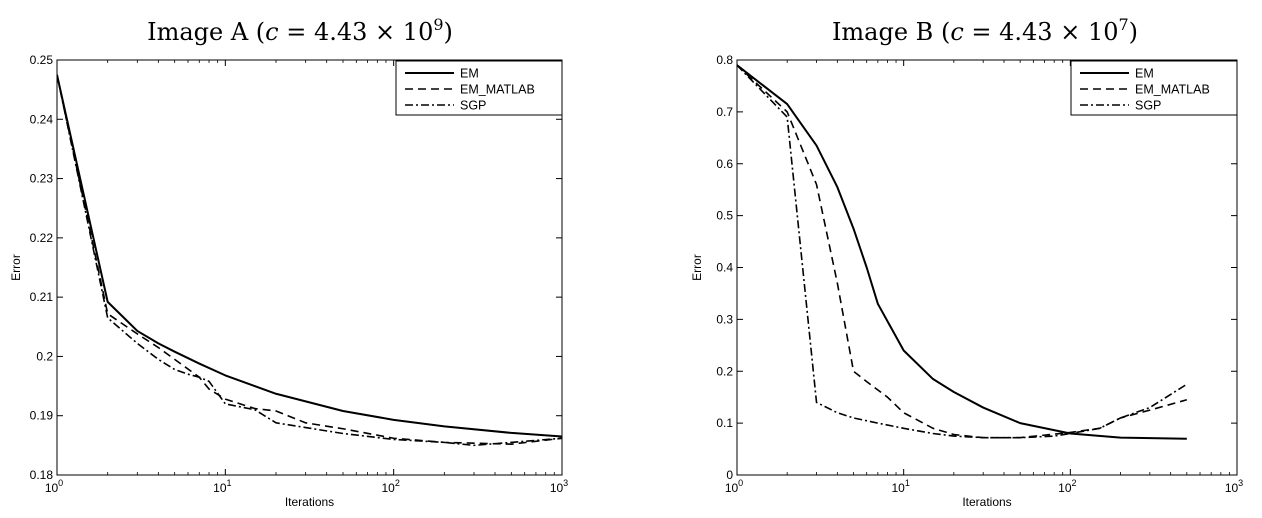  I want to click on y-tick-label: 0.18, so click(42, 475).